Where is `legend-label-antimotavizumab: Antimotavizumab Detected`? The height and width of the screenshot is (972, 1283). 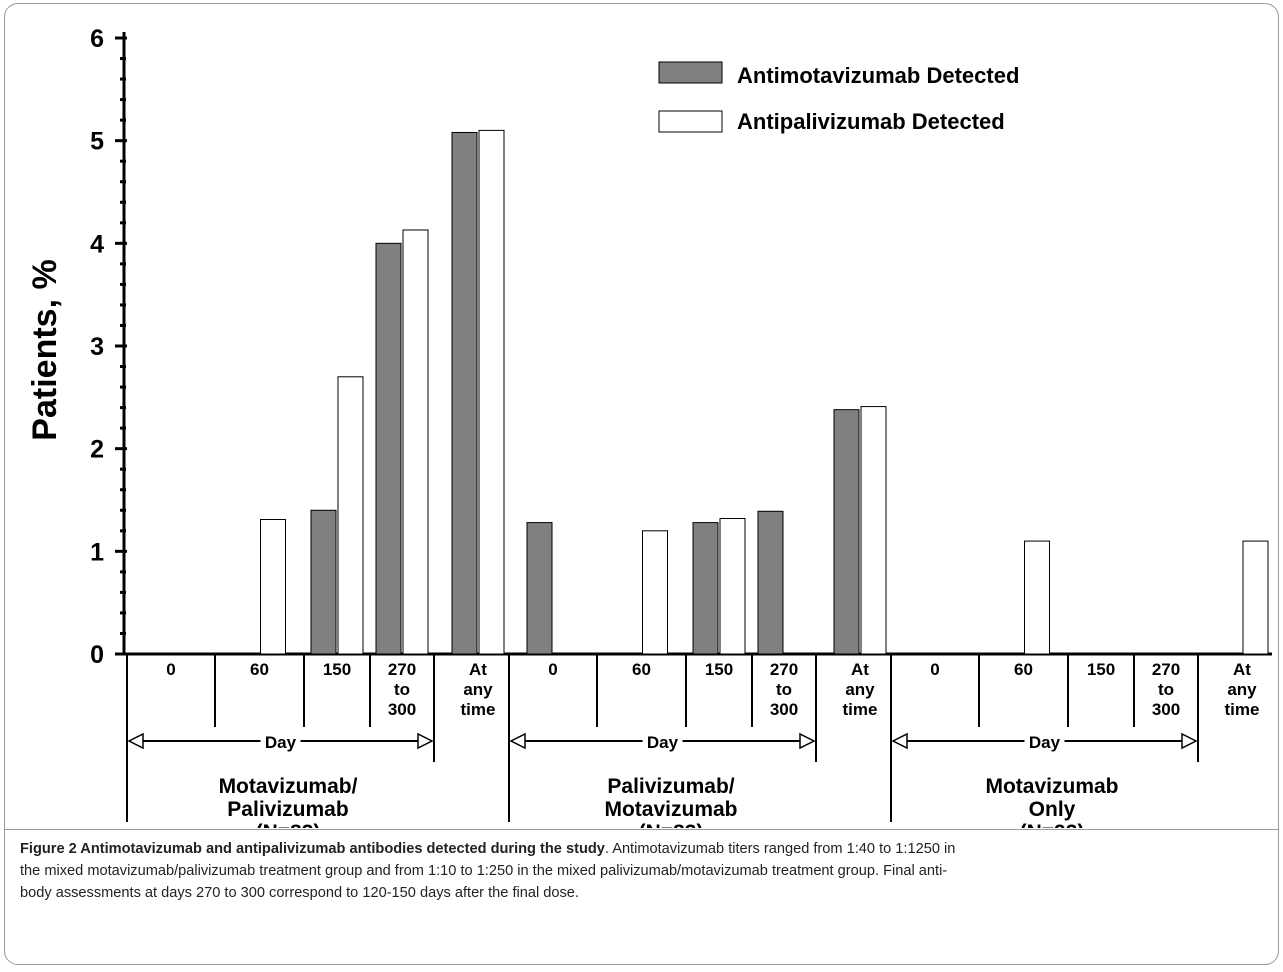 legend-label-antimotavizumab: Antimotavizumab Detected is located at coordinates (878, 75).